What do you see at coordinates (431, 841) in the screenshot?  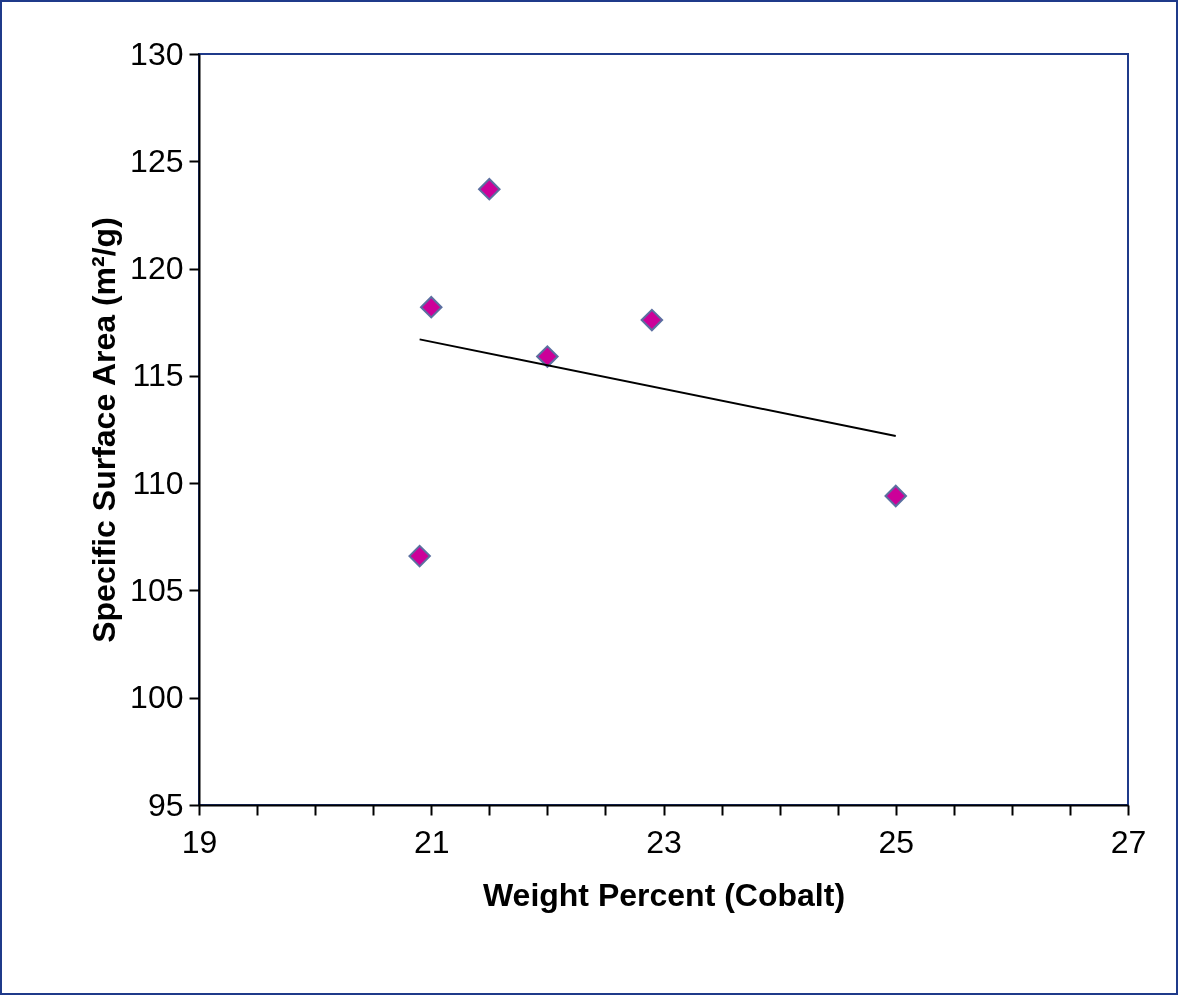 I see `x-tick-label: 21` at bounding box center [431, 841].